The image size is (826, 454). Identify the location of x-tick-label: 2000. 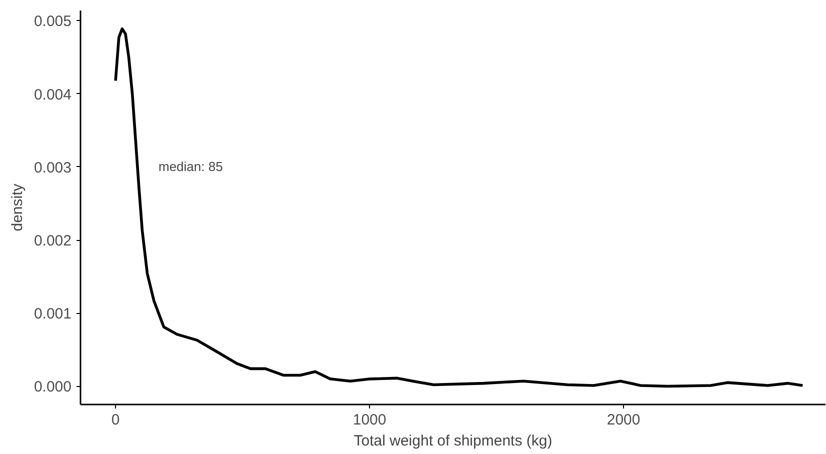
(623, 420).